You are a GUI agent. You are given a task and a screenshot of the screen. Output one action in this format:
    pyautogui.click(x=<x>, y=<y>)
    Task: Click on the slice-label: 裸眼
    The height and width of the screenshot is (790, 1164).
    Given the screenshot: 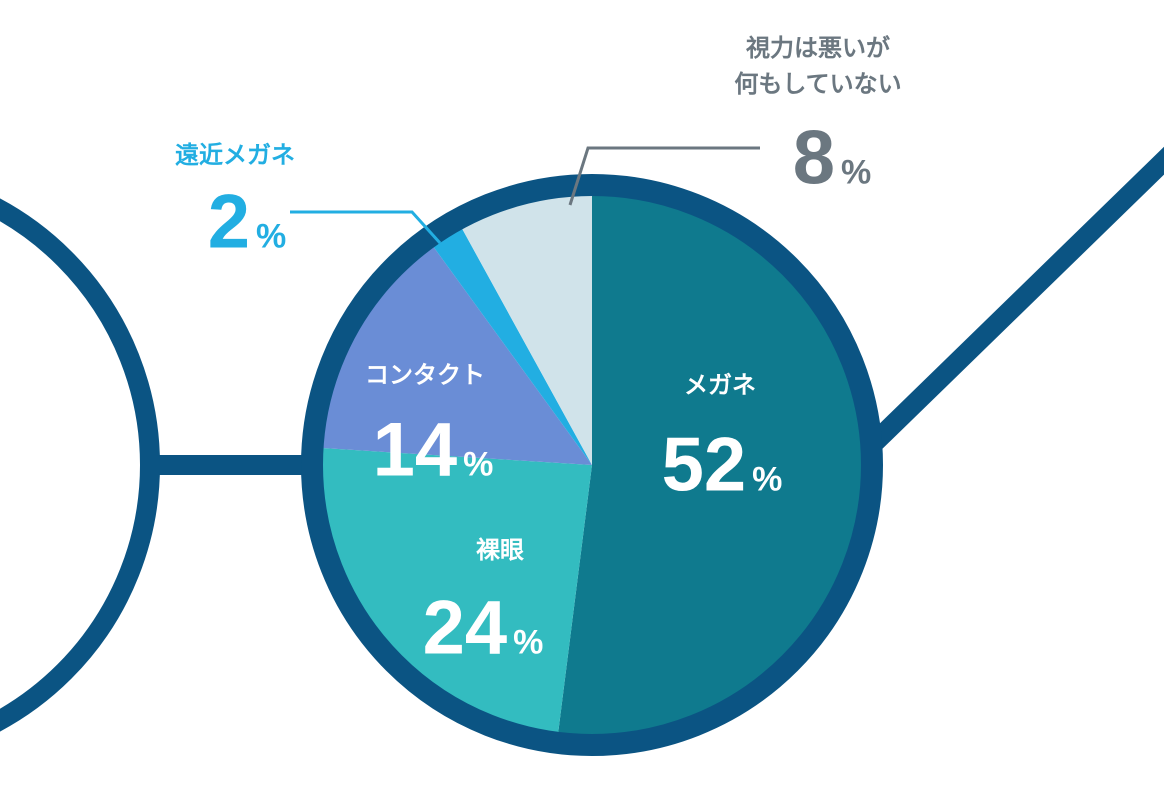 What is the action you would take?
    pyautogui.click(x=500, y=550)
    